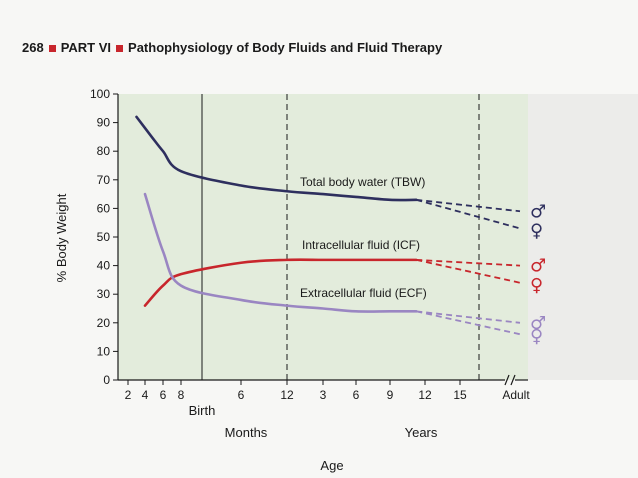  What do you see at coordinates (363, 293) in the screenshot?
I see `series-label-ecf: Extracellular fluid (ECF)` at bounding box center [363, 293].